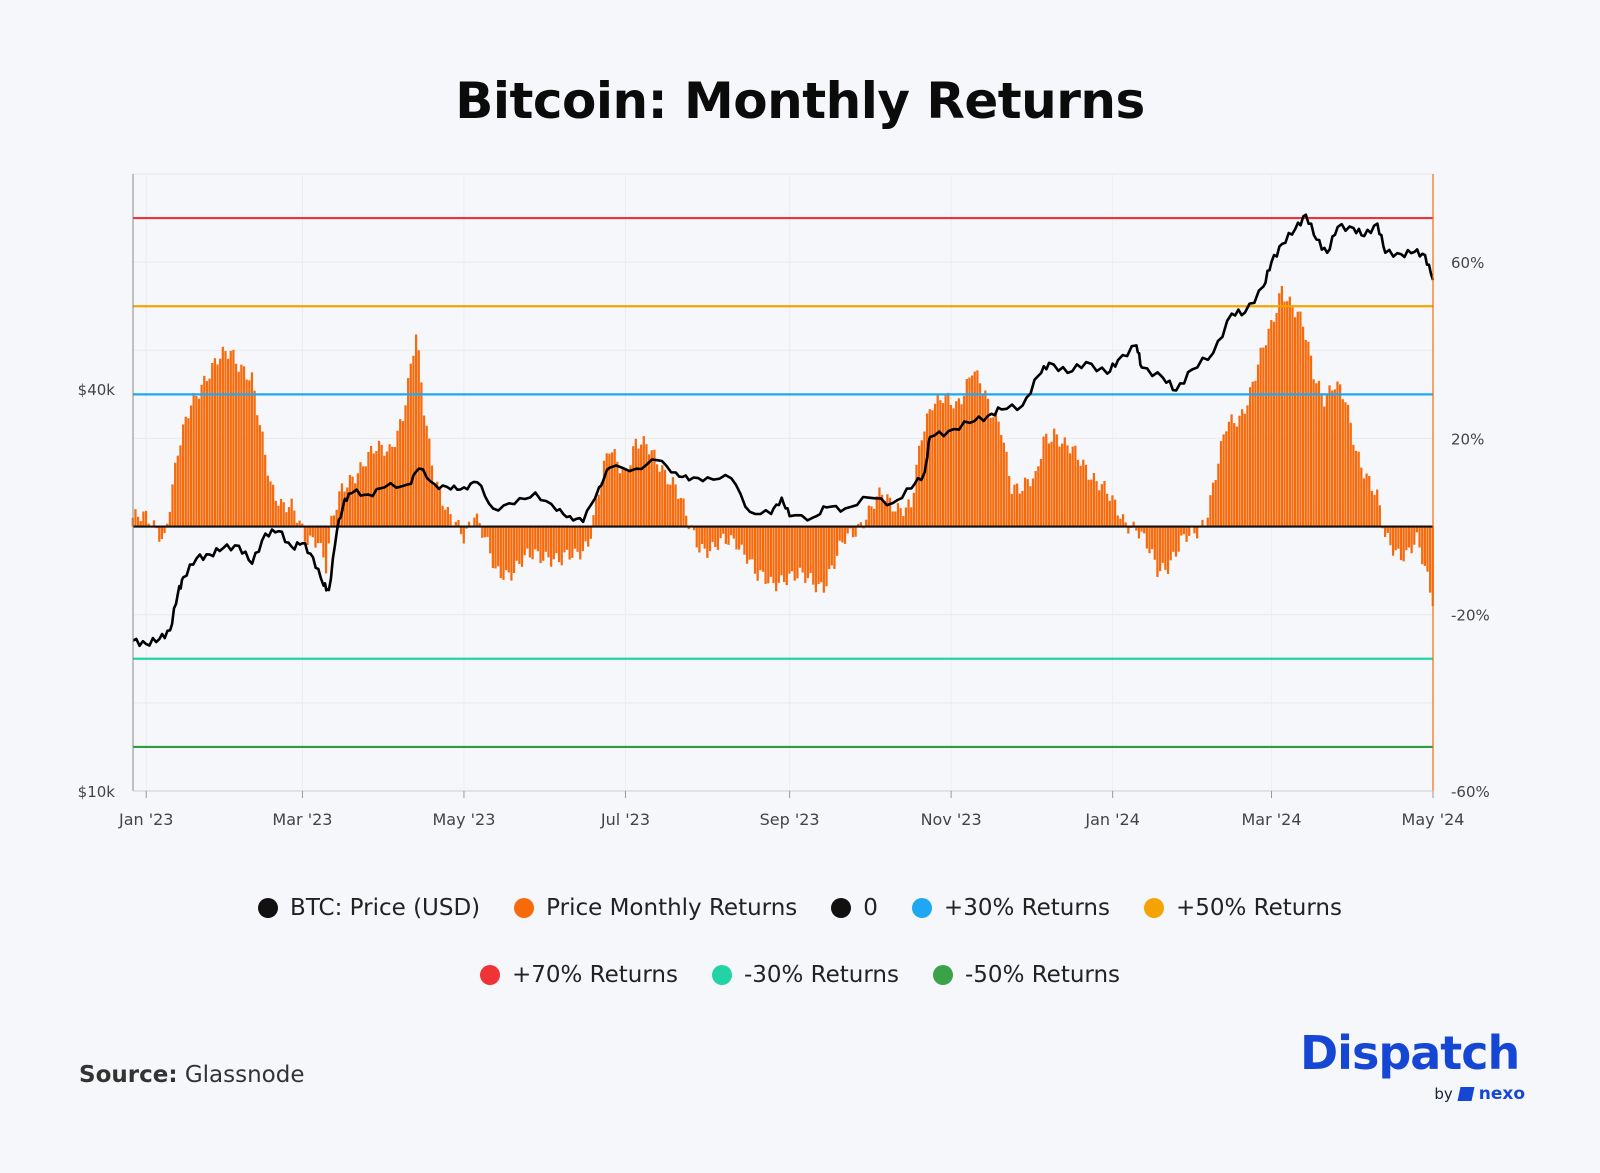 The height and width of the screenshot is (1173, 1600). I want to click on legend-label: +30% Returns, so click(1026, 908).